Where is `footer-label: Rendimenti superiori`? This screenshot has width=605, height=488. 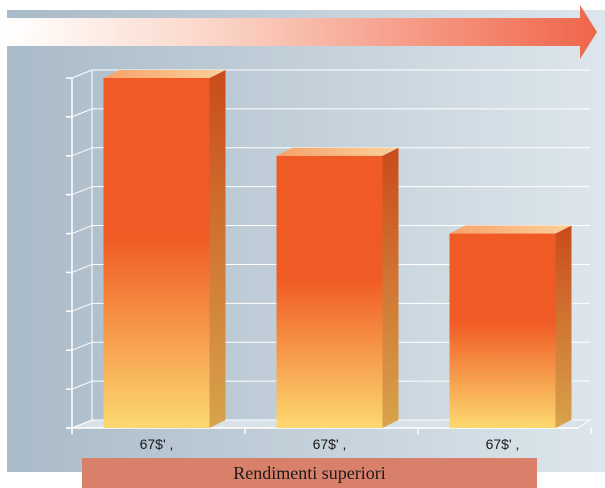
footer-label: Rendimenti superiori is located at coordinates (309, 472).